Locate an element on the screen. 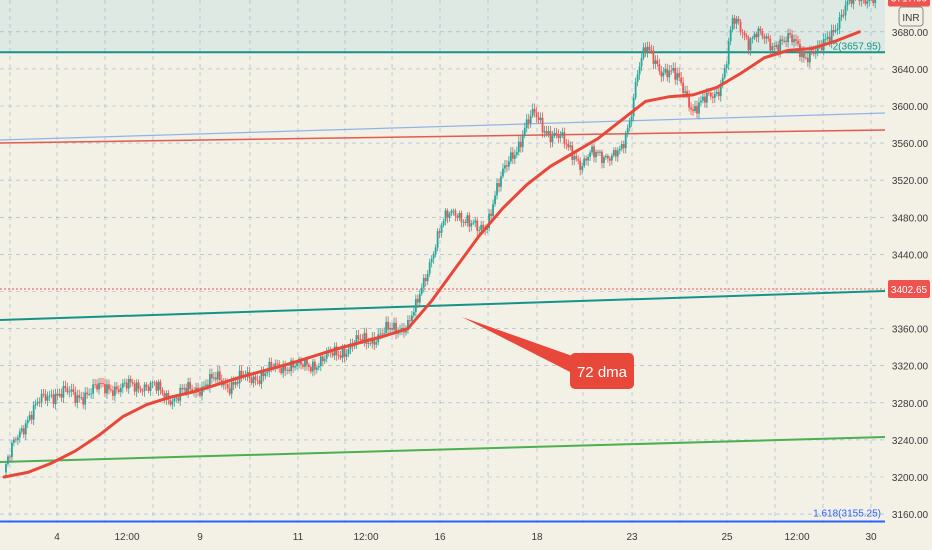 The height and width of the screenshot is (550, 932). time-axis-bg is located at coordinates (466, 536).